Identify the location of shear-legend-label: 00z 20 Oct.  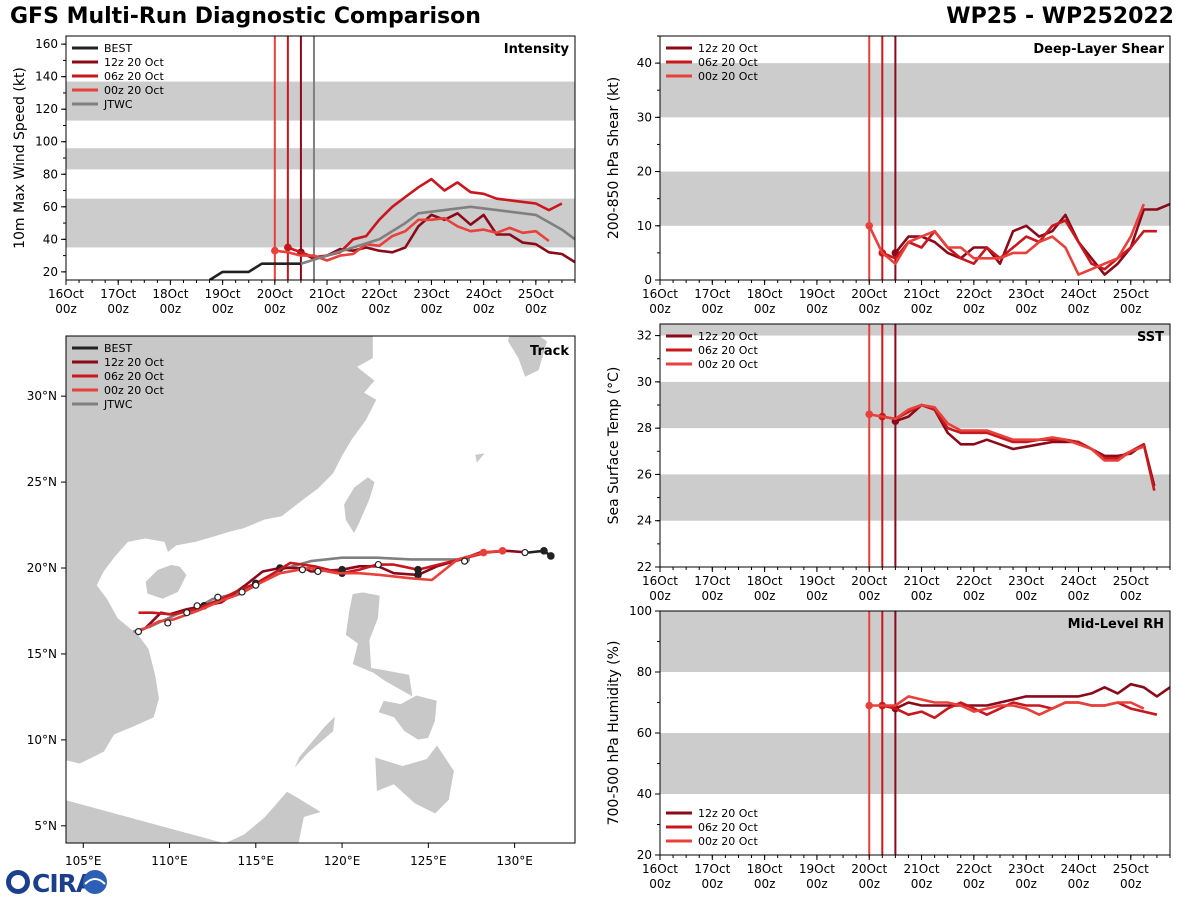
(728, 76).